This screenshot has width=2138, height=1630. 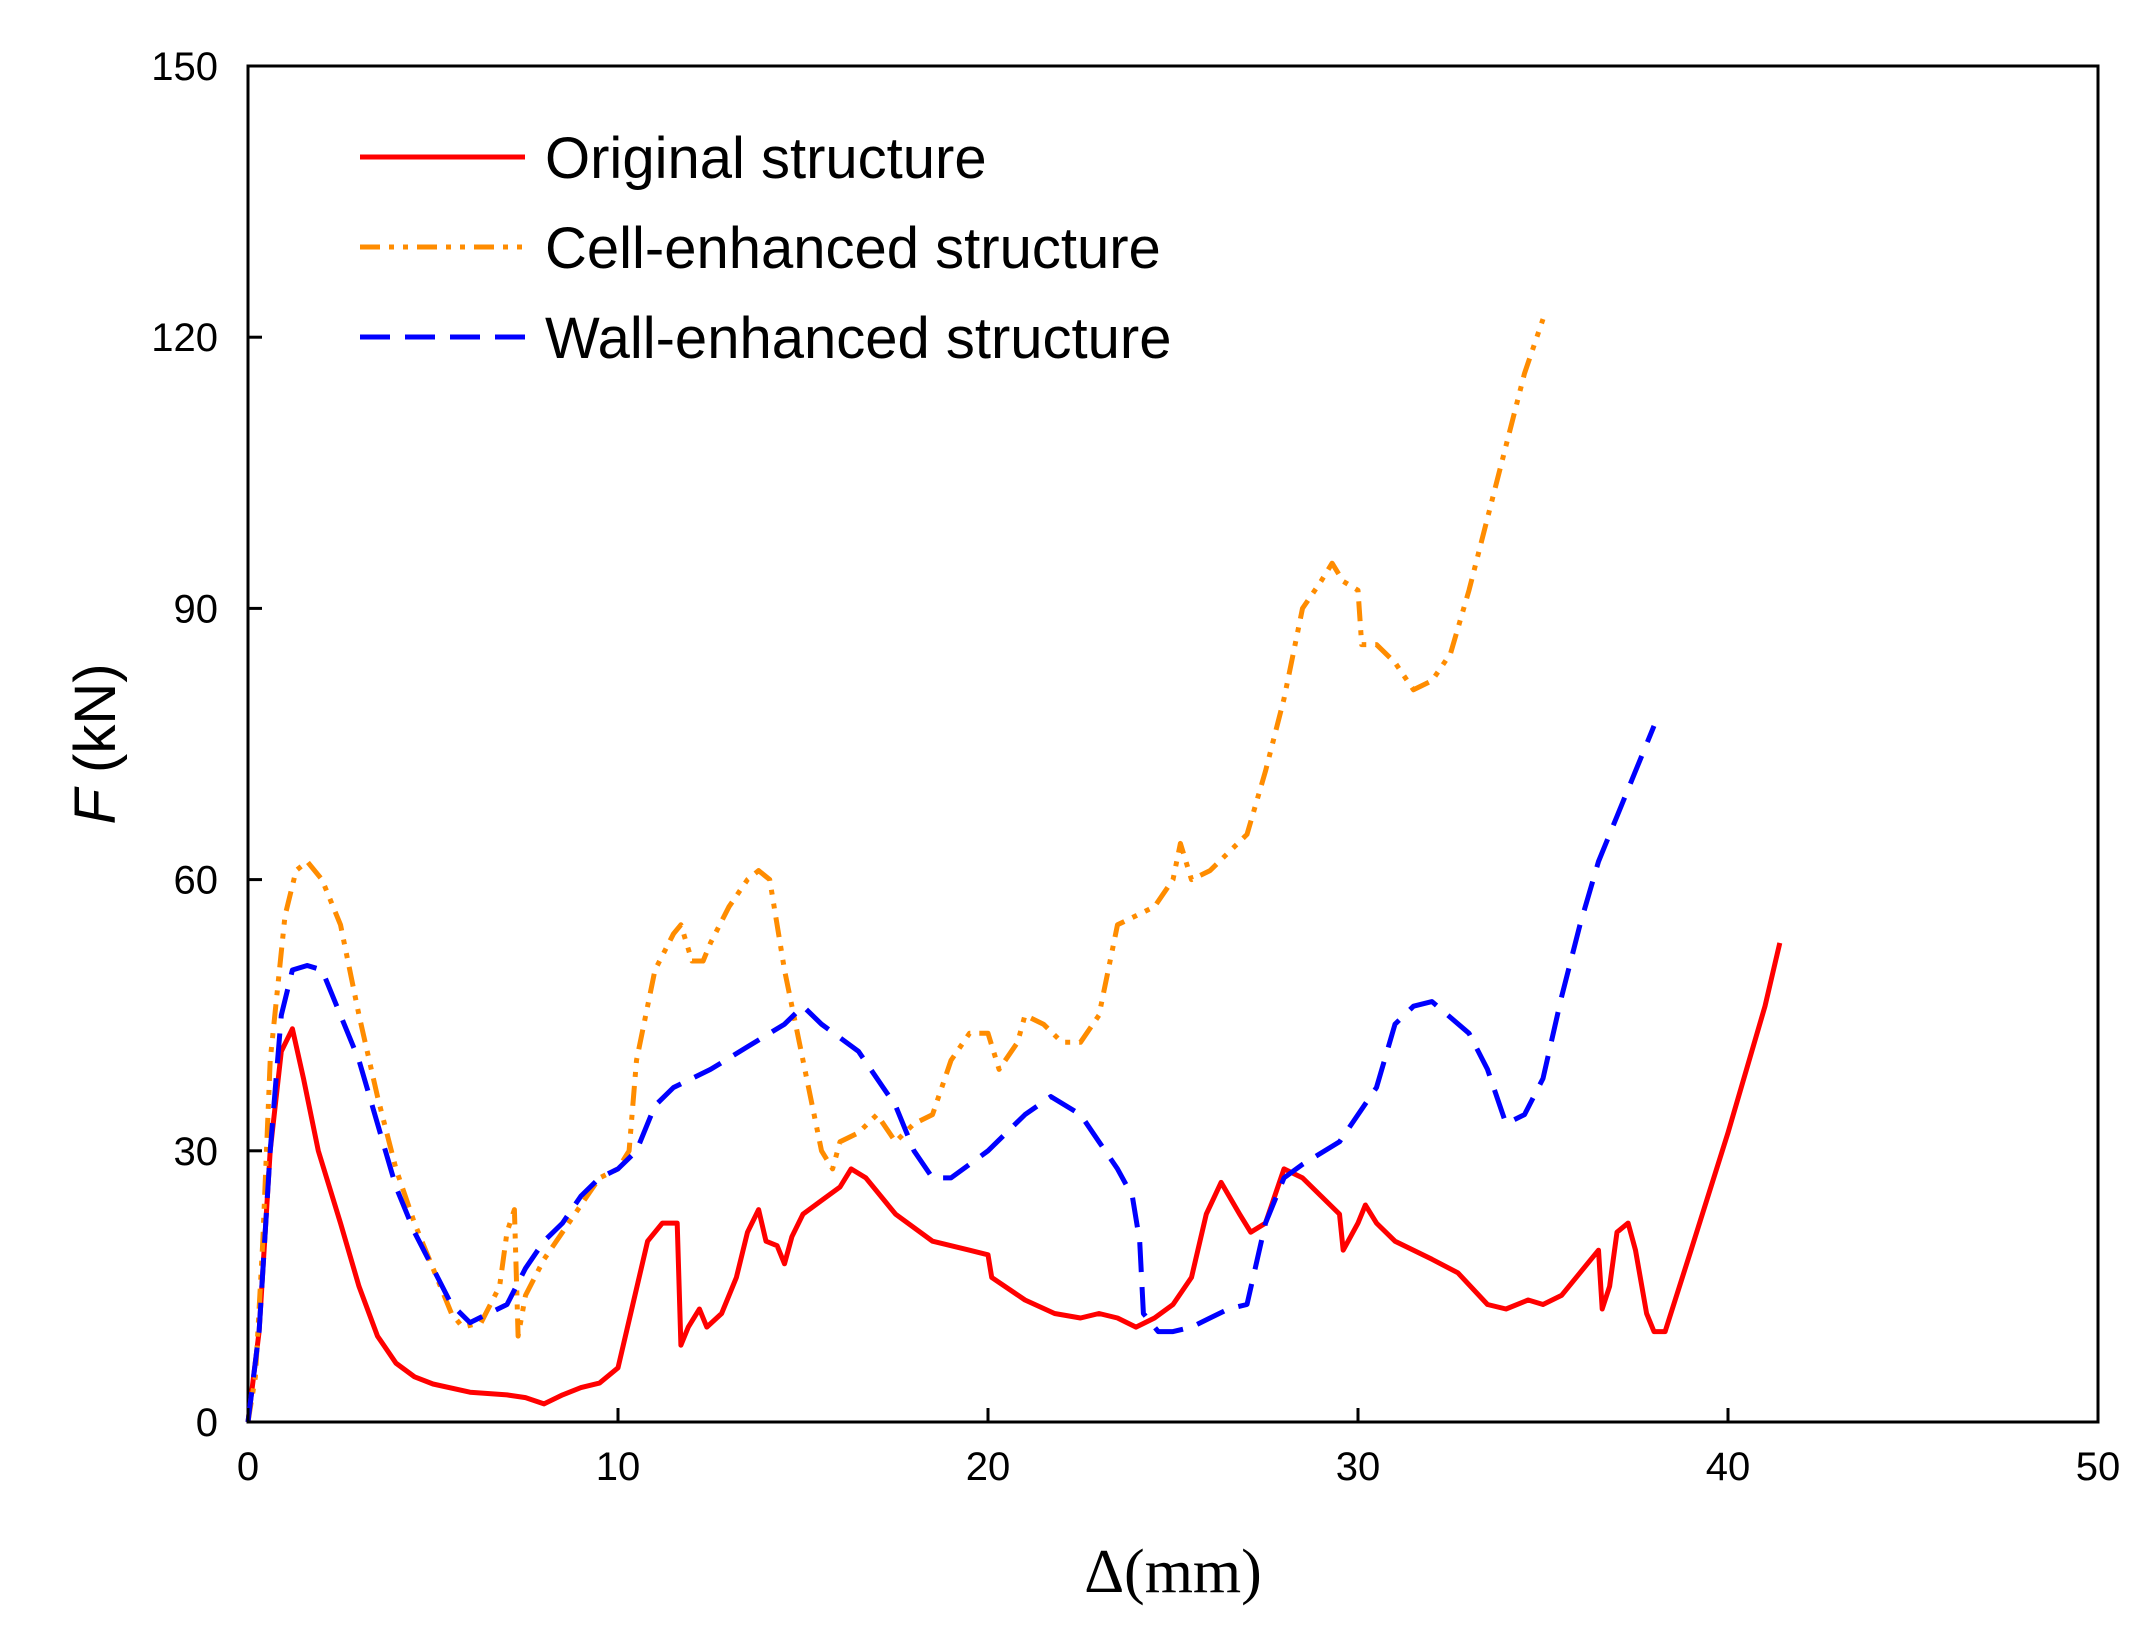 What do you see at coordinates (196, 1152) in the screenshot?
I see `y-tick-label-30: 30` at bounding box center [196, 1152].